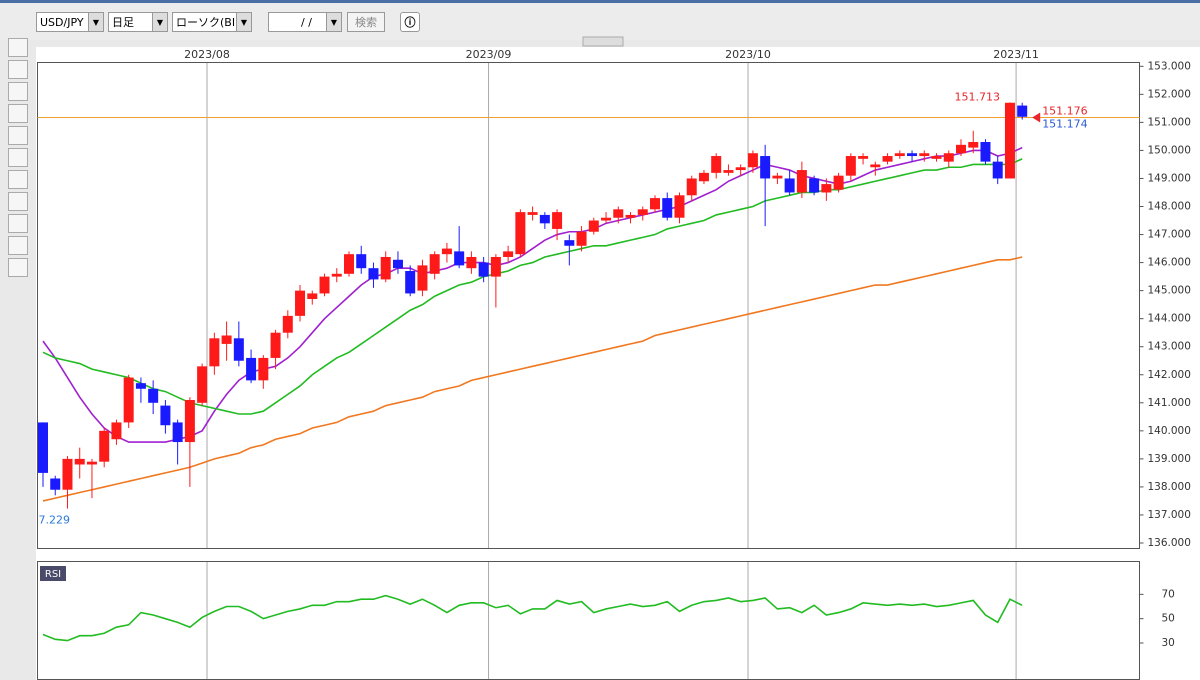  What do you see at coordinates (305, 22) in the screenshot?
I see `date-input: / / ▼` at bounding box center [305, 22].